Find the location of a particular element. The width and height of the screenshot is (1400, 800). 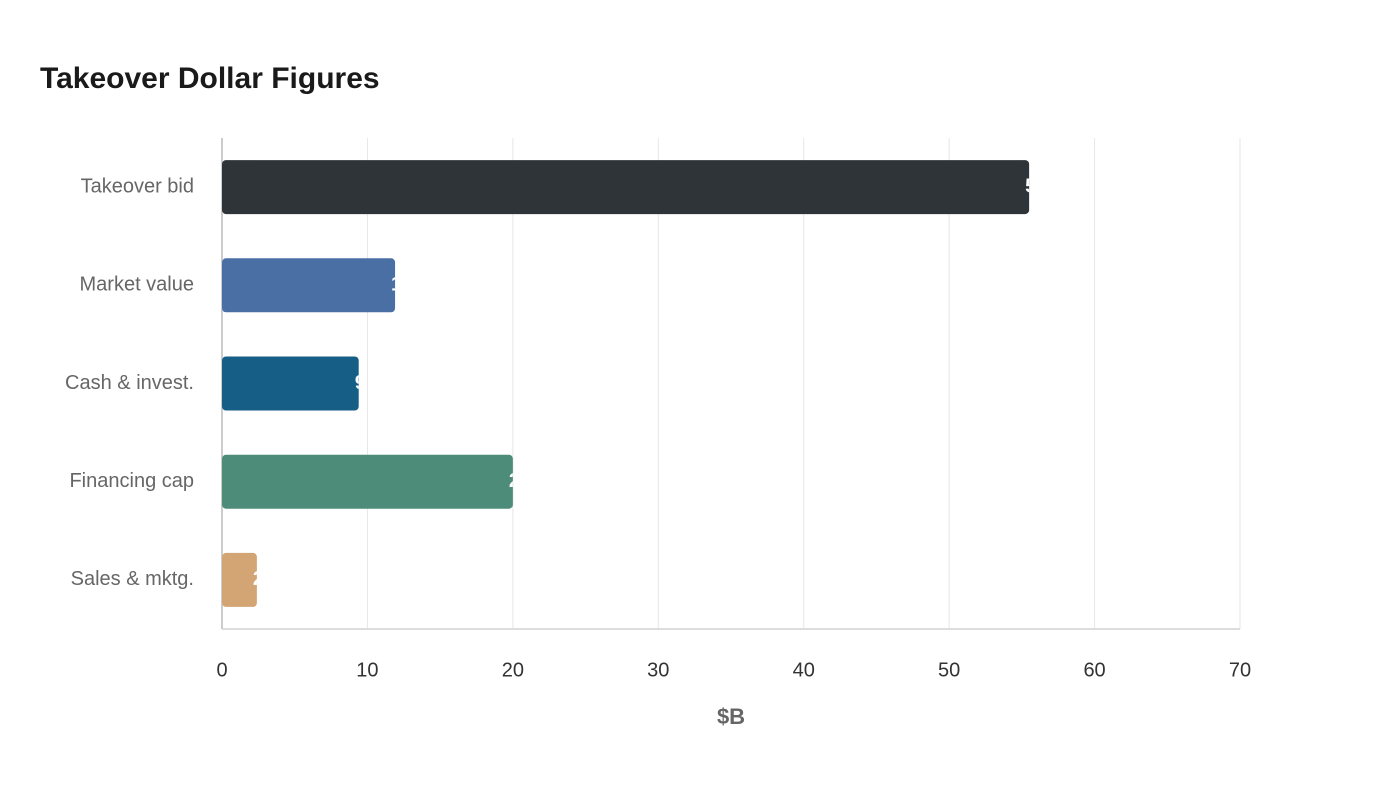

value-label: 11.9 is located at coordinates (410, 285).